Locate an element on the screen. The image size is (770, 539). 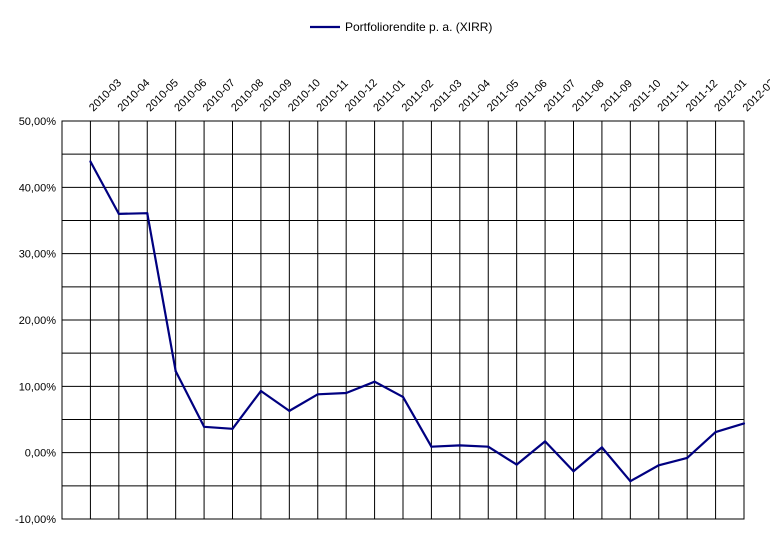
y-tick-label: 10,00% is located at coordinates (38, 387).